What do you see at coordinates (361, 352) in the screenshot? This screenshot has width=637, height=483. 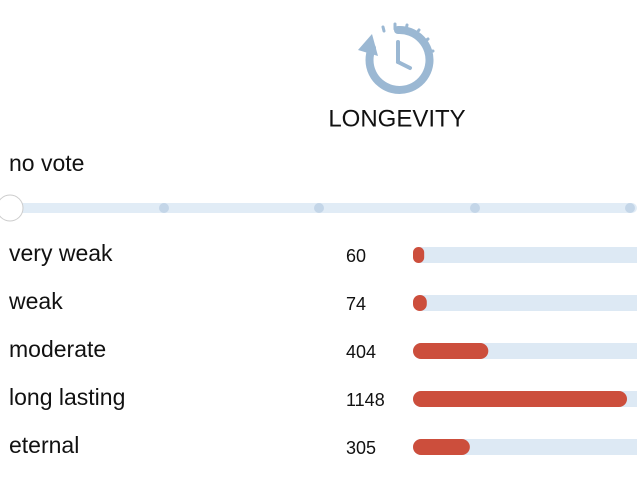 I see `row-count: 404` at bounding box center [361, 352].